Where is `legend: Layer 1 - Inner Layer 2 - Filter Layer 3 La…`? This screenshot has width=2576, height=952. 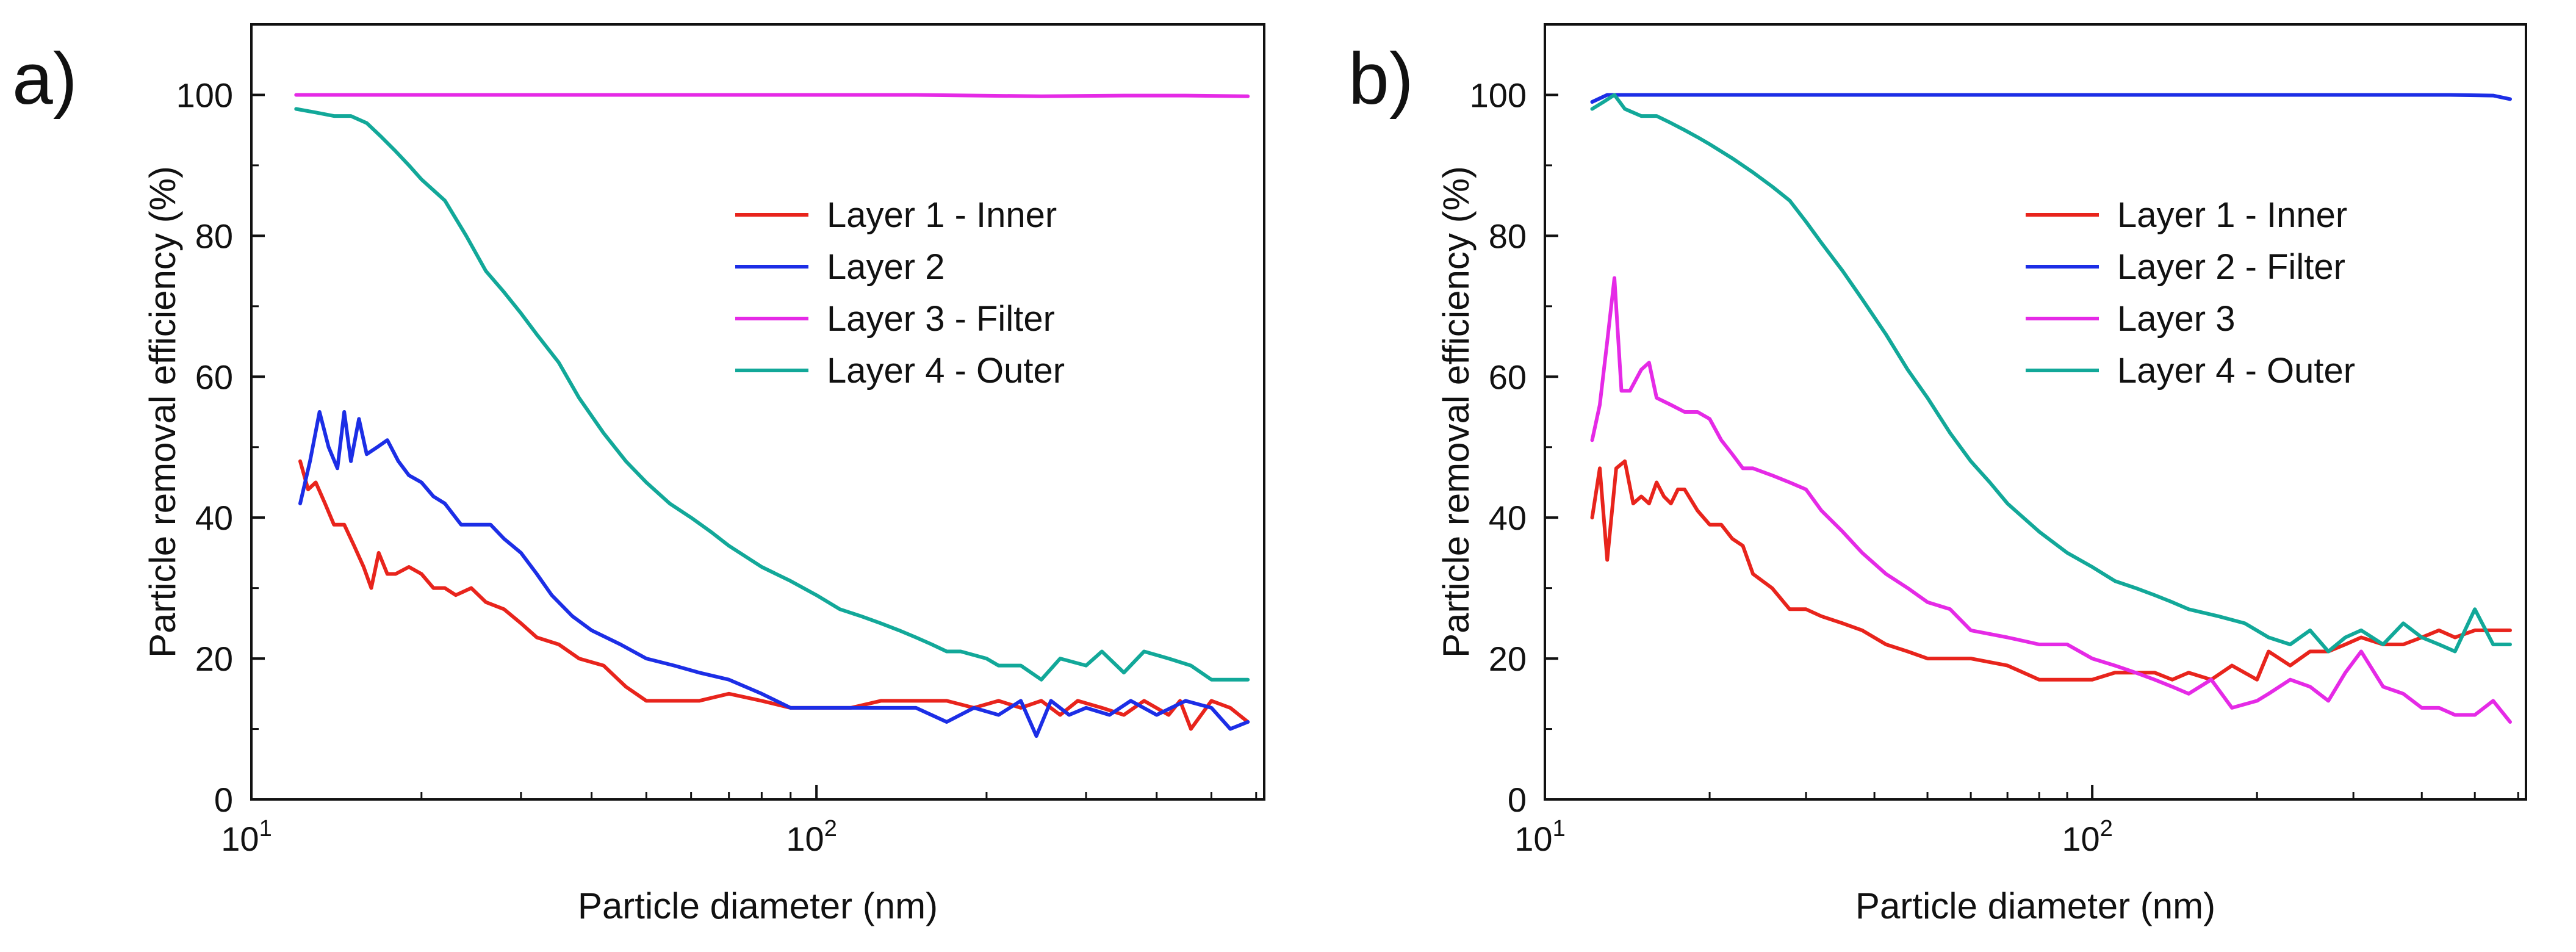 legend: Layer 1 - Inner Layer 2 - Filter Layer 3 La… is located at coordinates (2190, 293).